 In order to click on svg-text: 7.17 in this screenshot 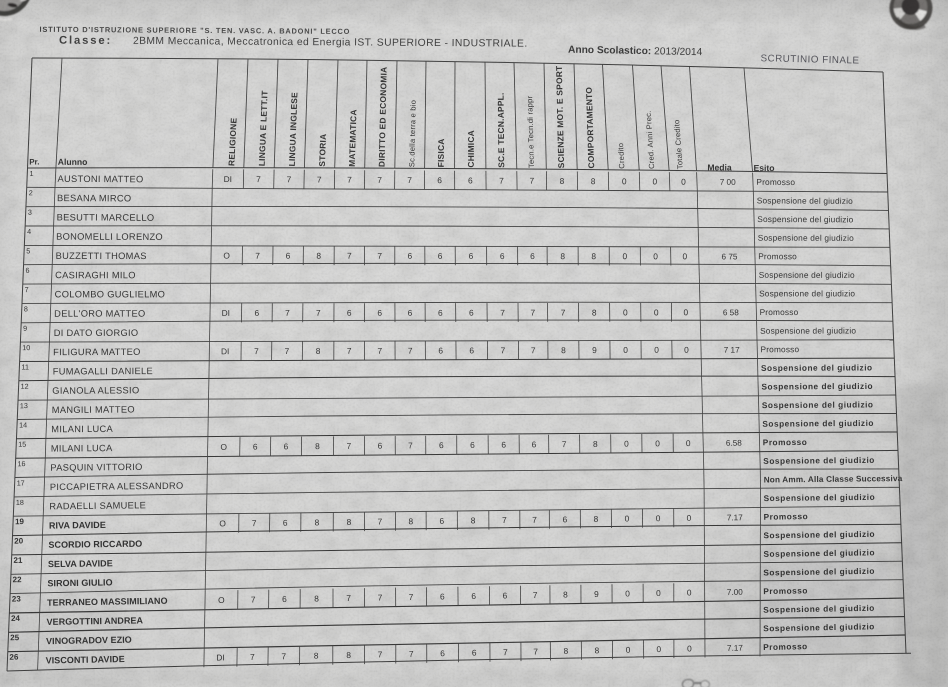, I will do `click(735, 517)`.